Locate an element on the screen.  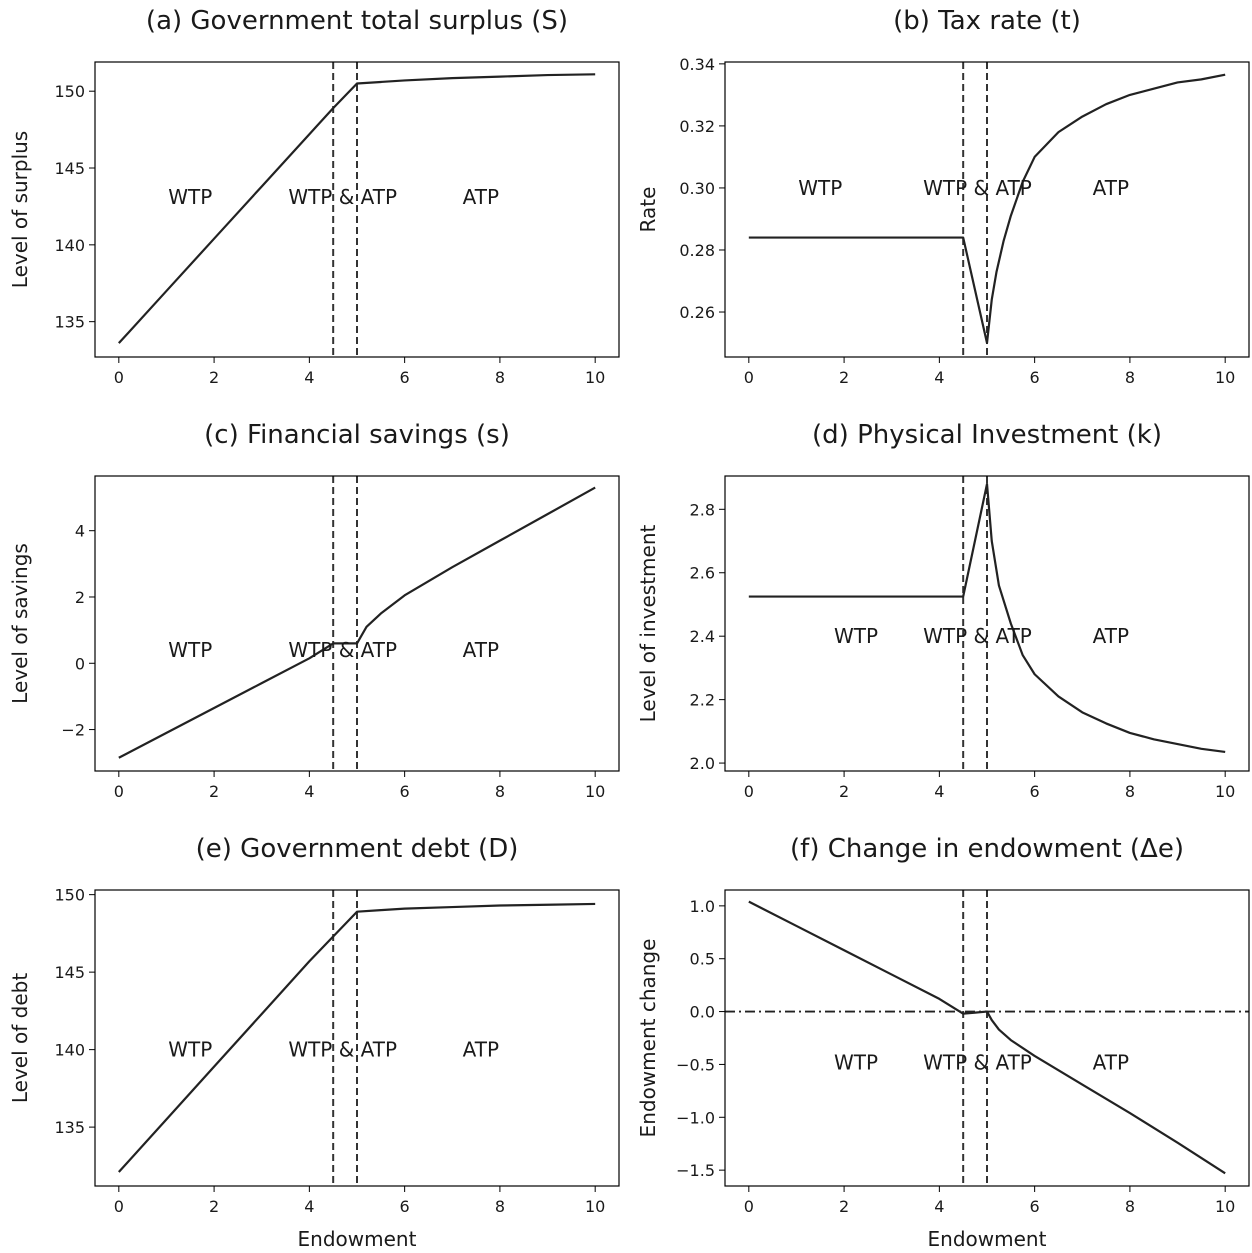
y-tick-label: 0 is located at coordinates (80, 663).